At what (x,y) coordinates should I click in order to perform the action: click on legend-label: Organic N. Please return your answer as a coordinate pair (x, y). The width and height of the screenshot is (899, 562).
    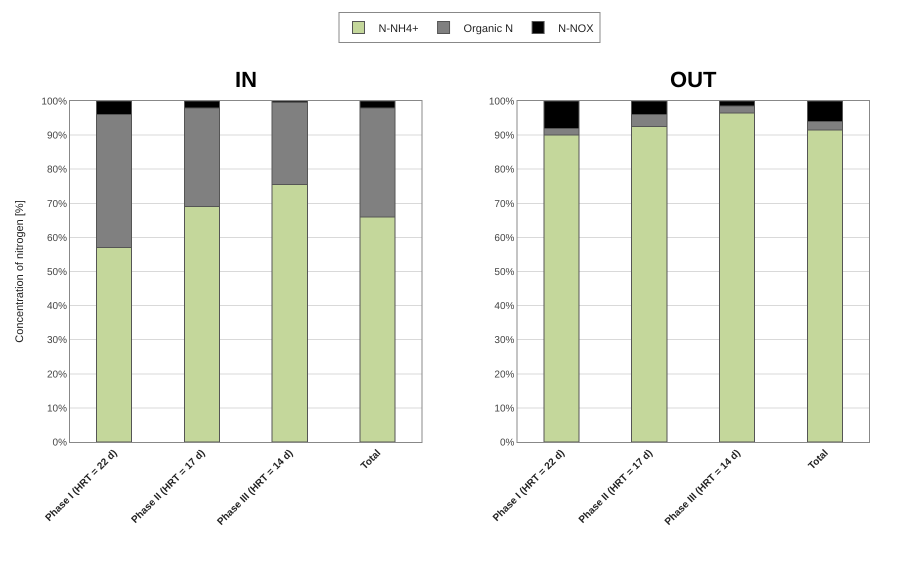
    Looking at the image, I should click on (489, 28).